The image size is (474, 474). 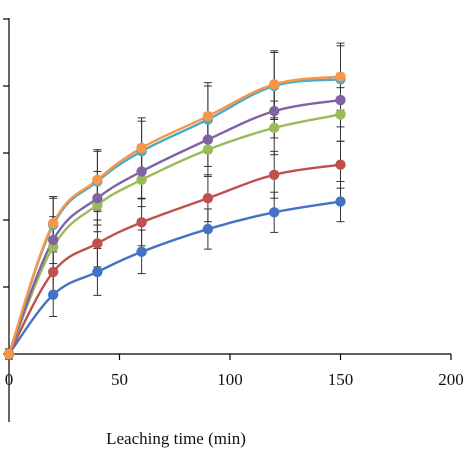 What do you see at coordinates (341, 379) in the screenshot?
I see `x-tick-label: 150` at bounding box center [341, 379].